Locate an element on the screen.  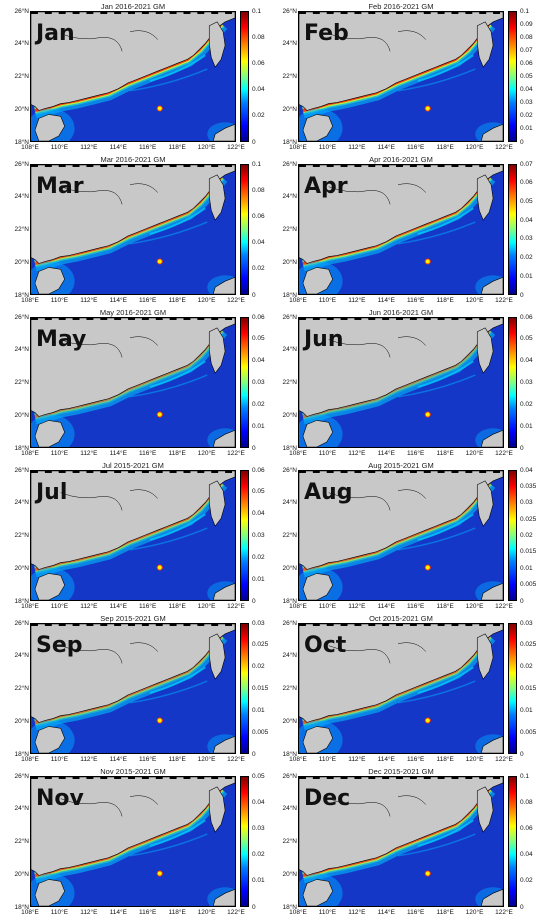
colorbar-tick-label: 0.005 is located at coordinates (260, 732).